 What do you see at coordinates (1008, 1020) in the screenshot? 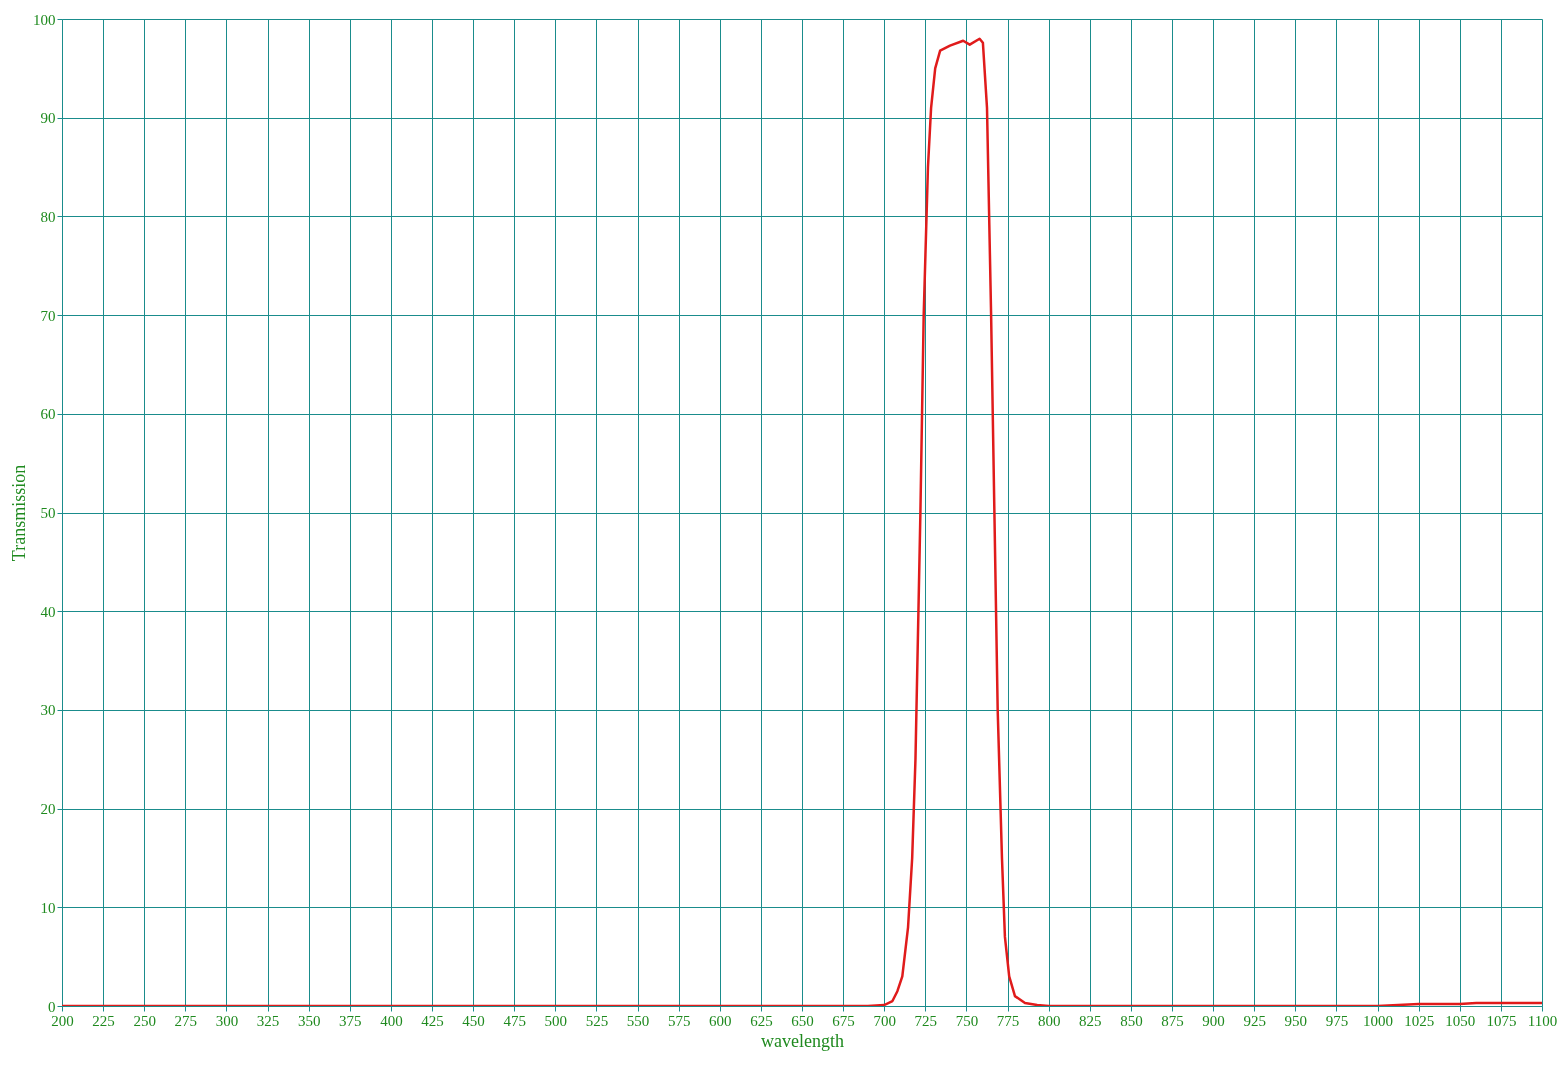
I see `x-tick-label: 775` at bounding box center [1008, 1020].